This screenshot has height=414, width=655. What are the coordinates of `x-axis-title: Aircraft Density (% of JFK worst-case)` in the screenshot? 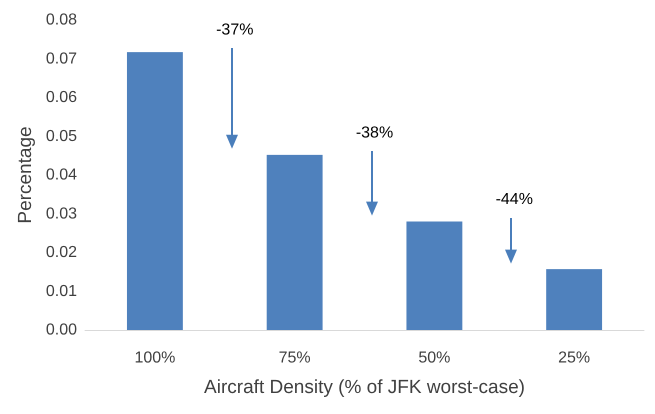 It's located at (364, 387).